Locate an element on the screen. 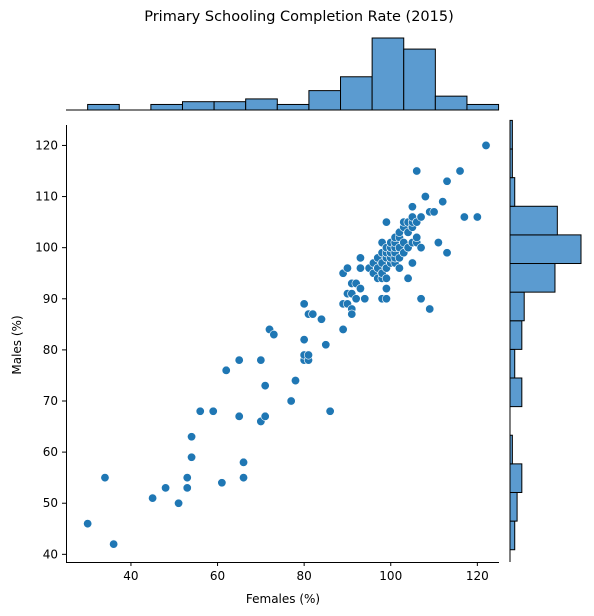 This screenshot has width=594, height=616. x-axis-label: Females (%) is located at coordinates (283, 599).